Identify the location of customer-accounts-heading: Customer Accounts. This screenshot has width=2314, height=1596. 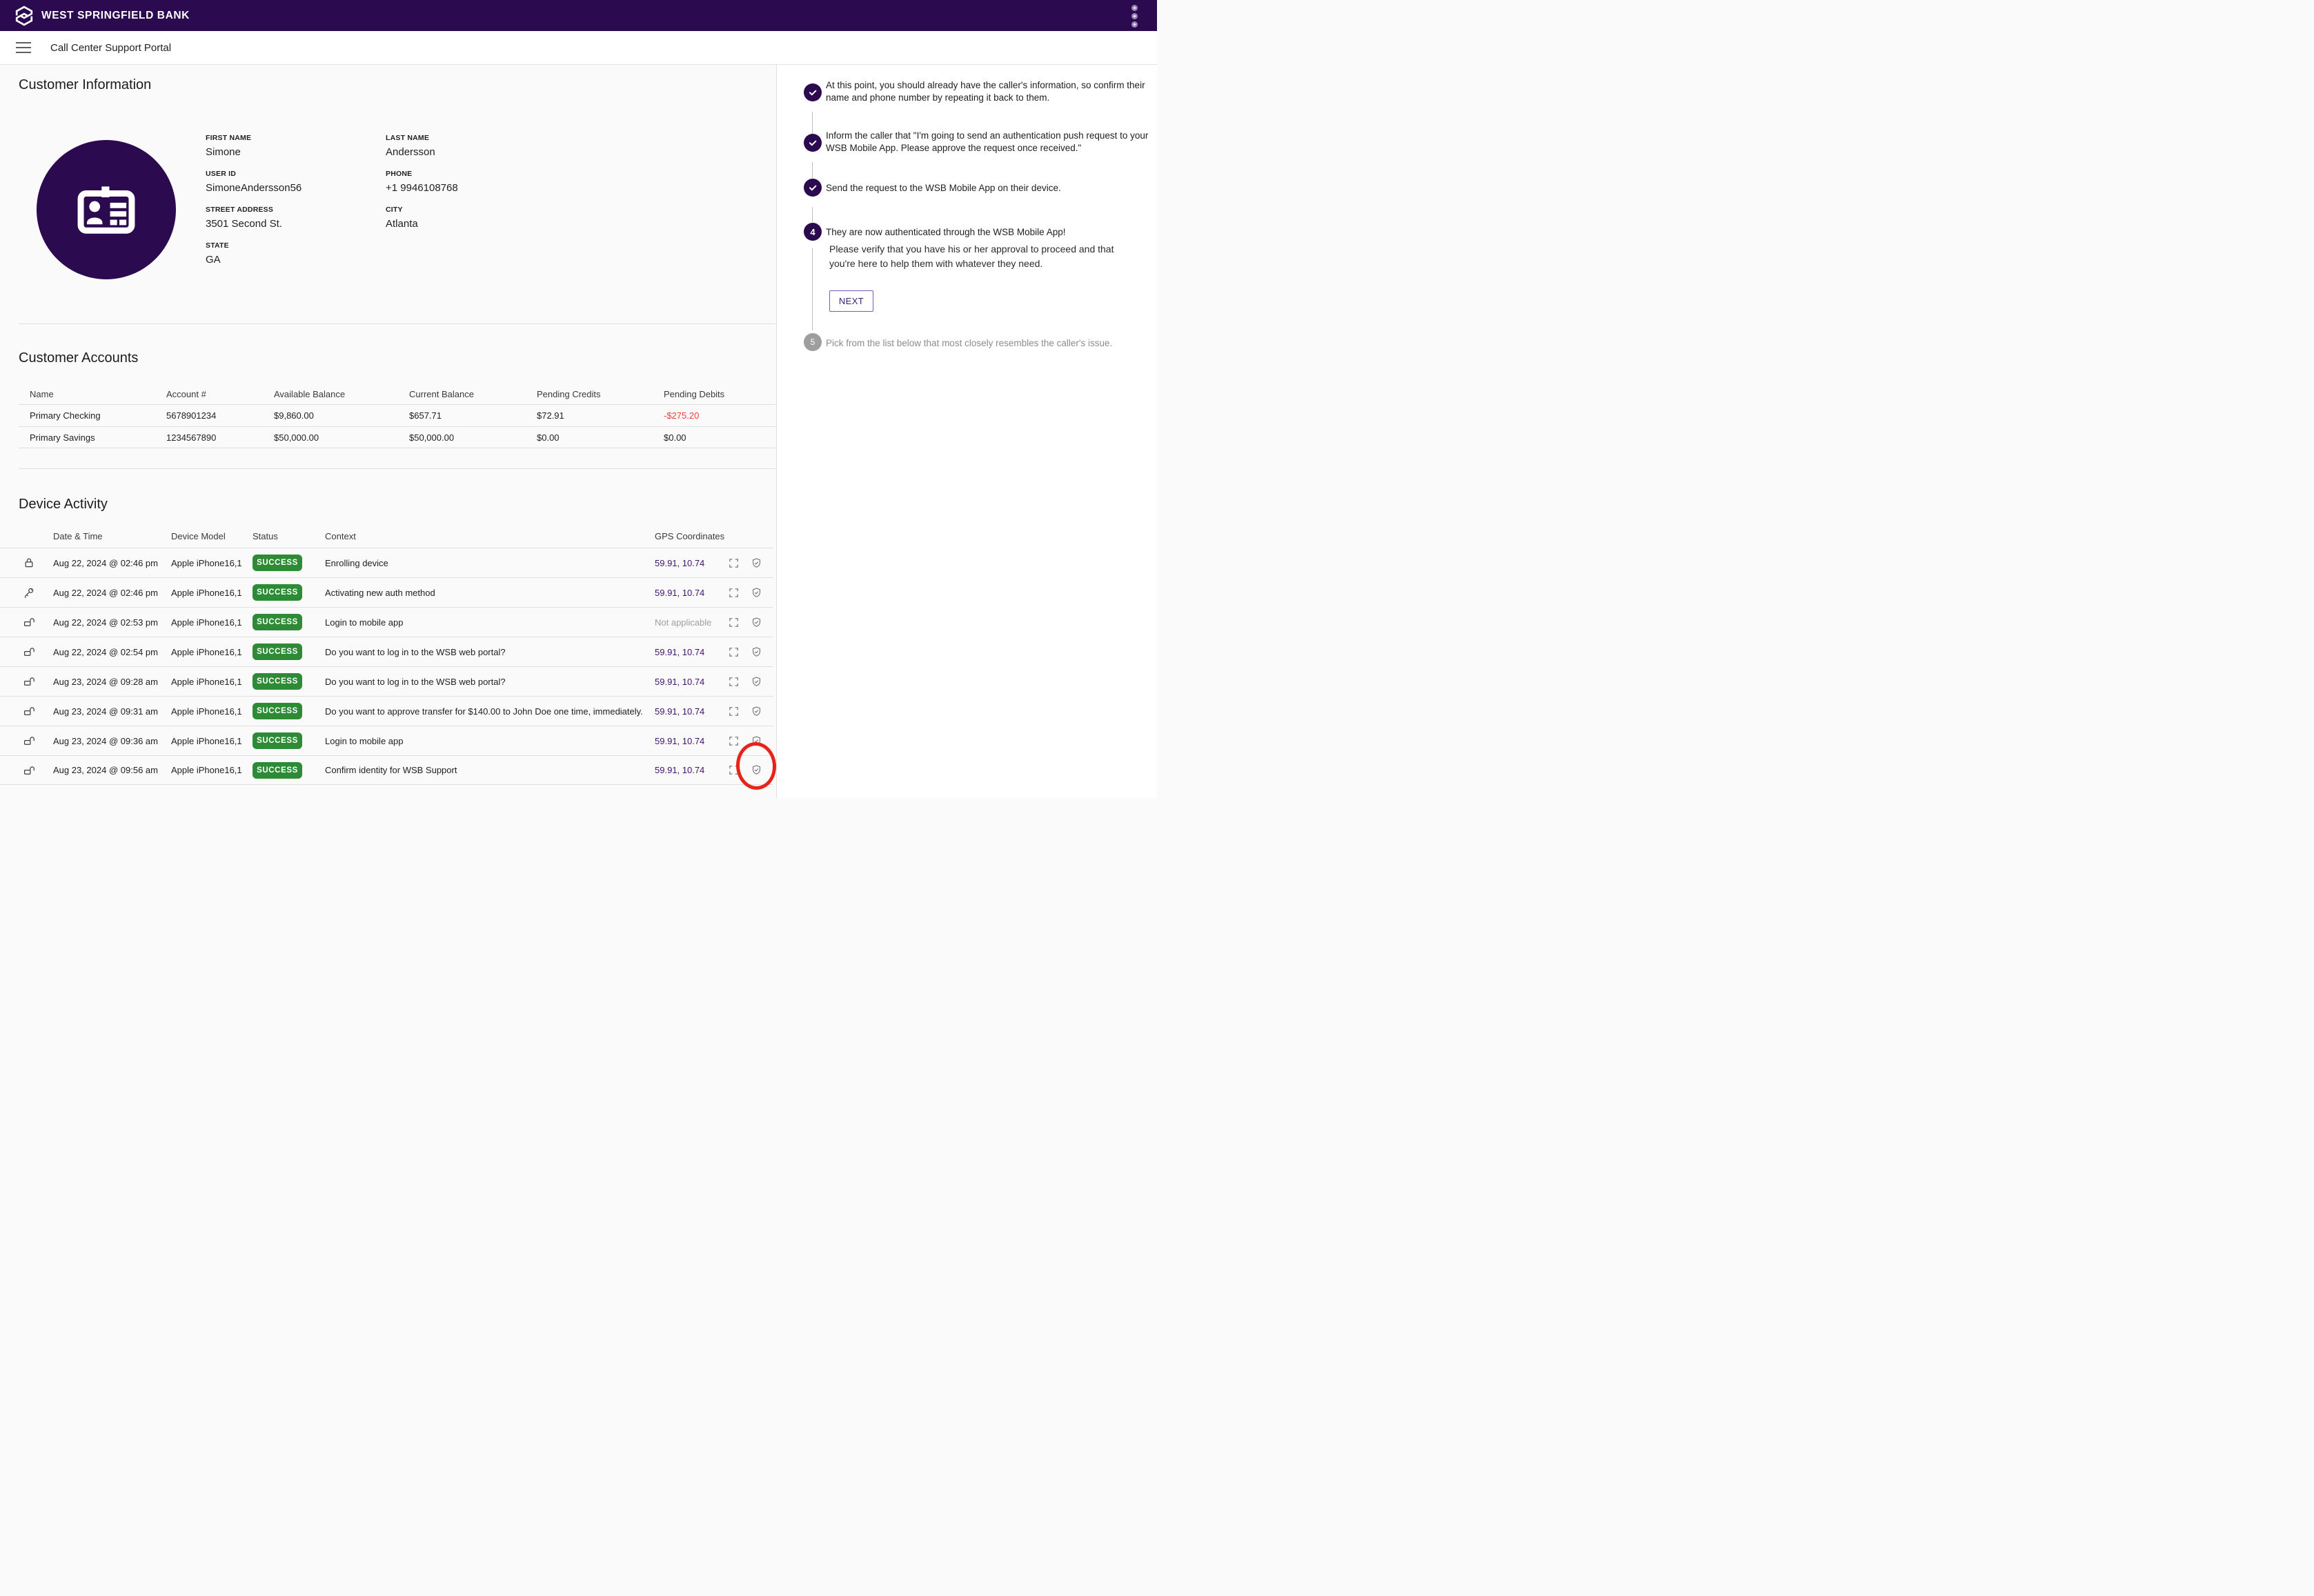
(79, 358).